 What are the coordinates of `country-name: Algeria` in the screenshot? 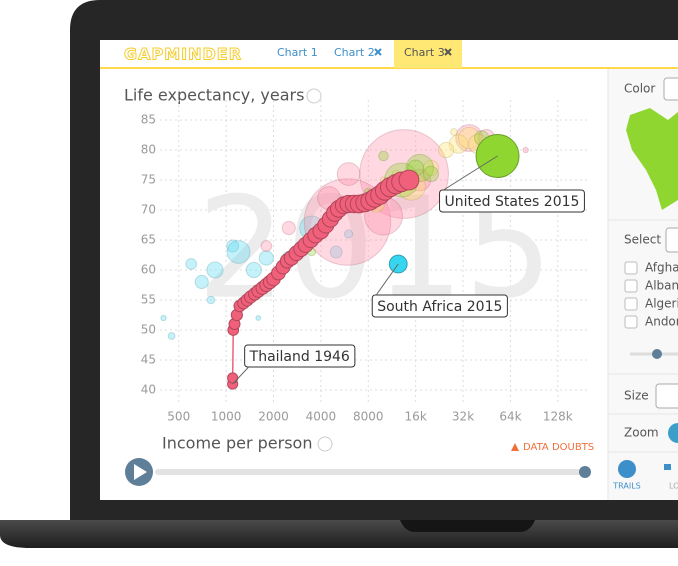 It's located at (661, 304).